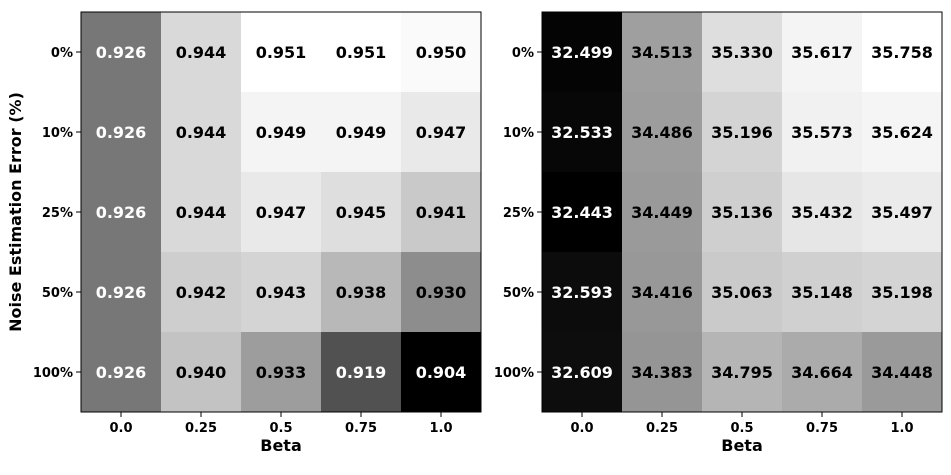 This screenshot has height=475, width=951. Describe the element at coordinates (281, 372) in the screenshot. I see `heatmap-cell-value: 0.933` at that location.